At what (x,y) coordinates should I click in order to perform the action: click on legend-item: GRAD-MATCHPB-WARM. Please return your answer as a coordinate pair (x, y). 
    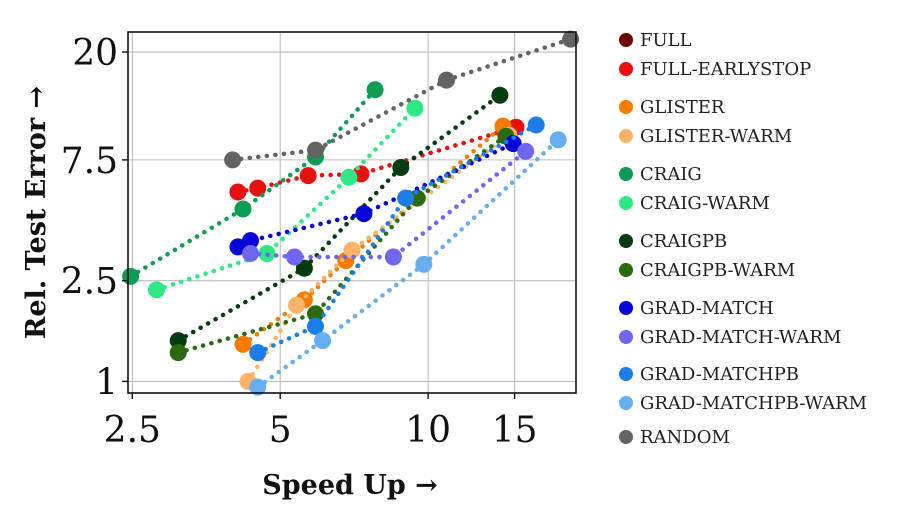
    Looking at the image, I should click on (743, 403).